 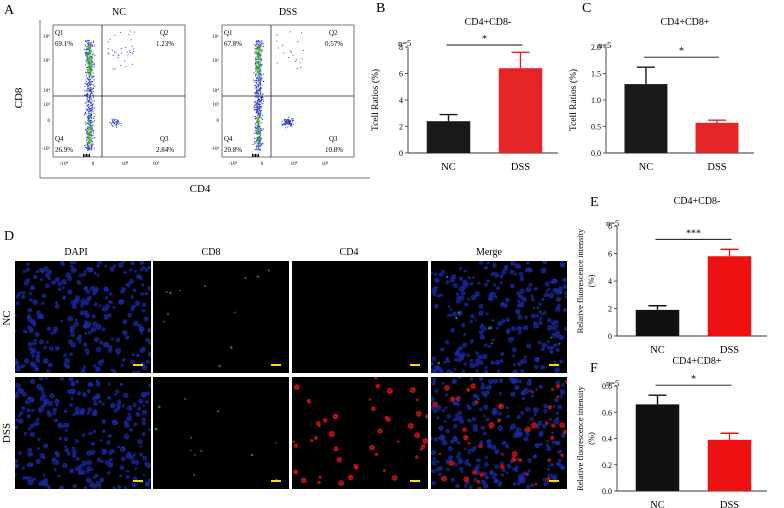 I want to click on panel-letter-f: F, so click(x=594, y=368).